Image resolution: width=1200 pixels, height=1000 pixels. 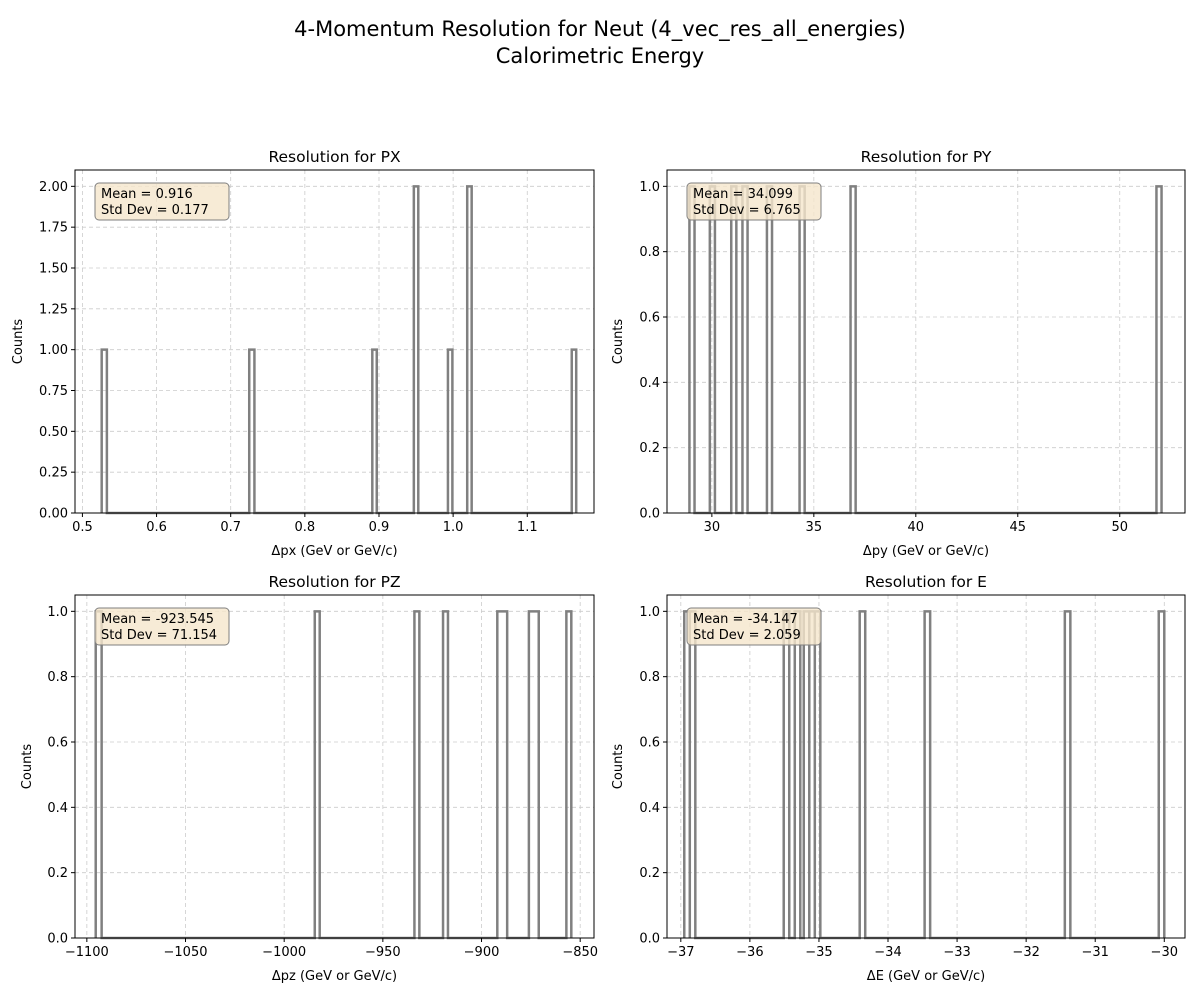 I want to click on x-tick-label: 45, so click(x=1017, y=527).